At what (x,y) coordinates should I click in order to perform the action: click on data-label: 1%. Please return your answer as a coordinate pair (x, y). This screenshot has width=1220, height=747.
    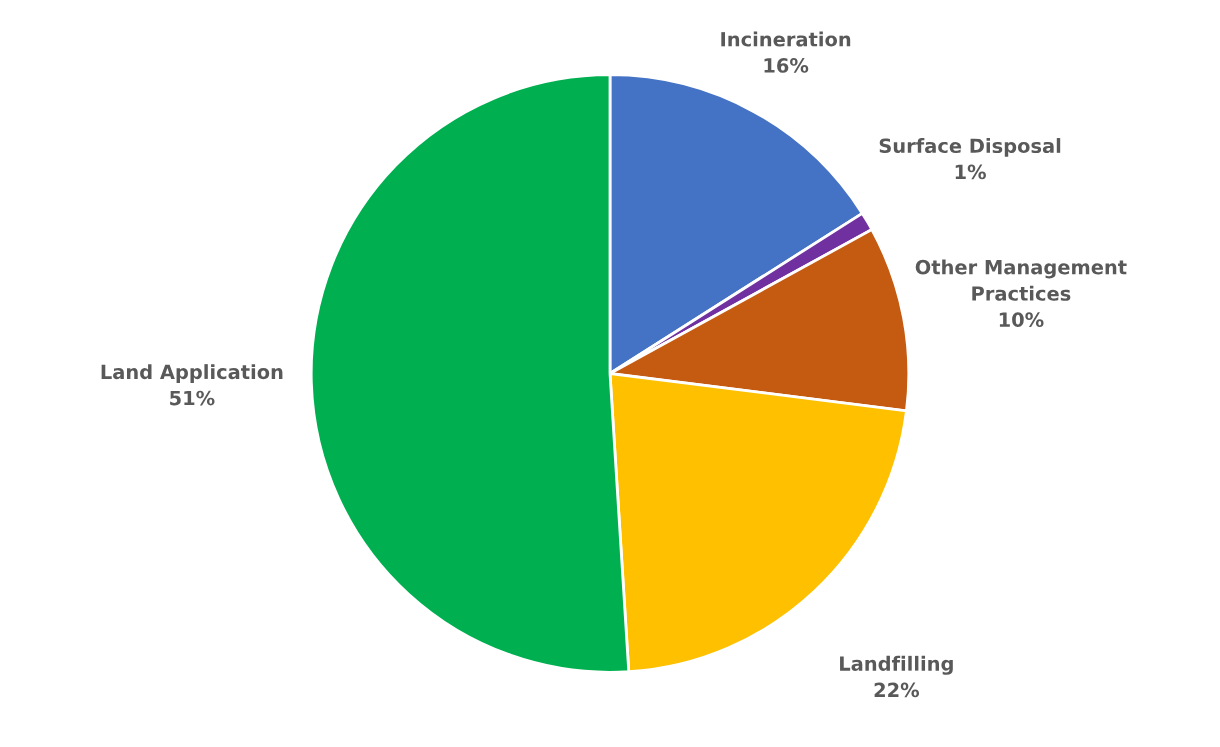
    Looking at the image, I should click on (970, 172).